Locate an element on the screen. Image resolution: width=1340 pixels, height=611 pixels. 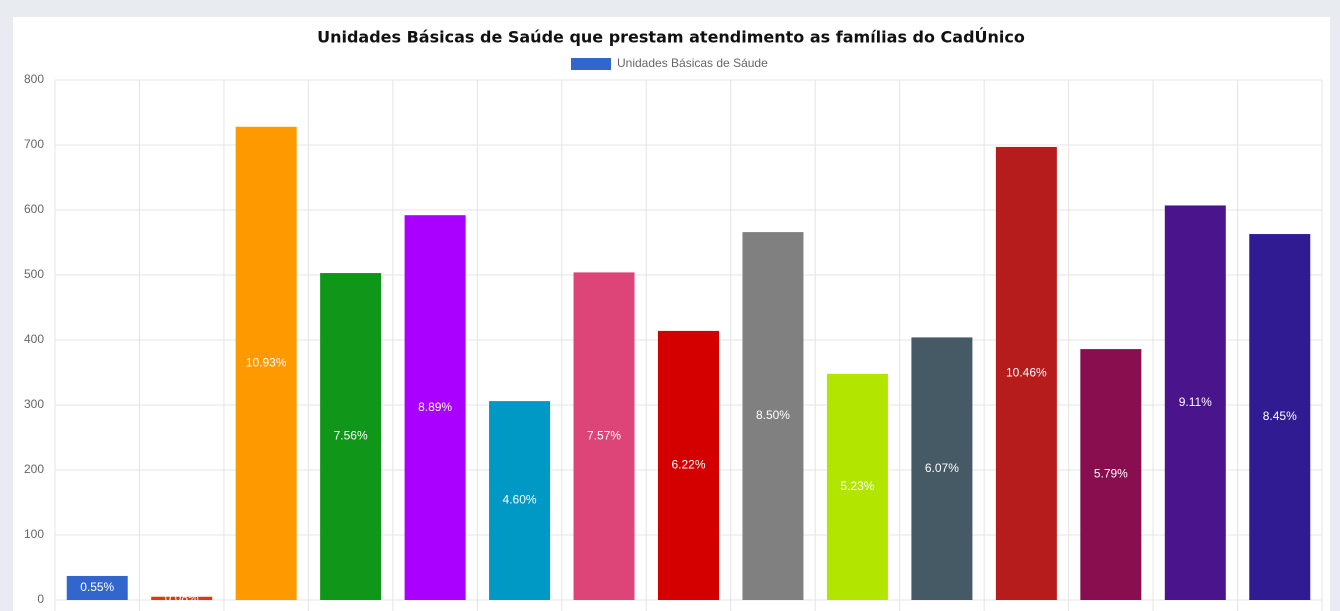
bar-label: 7.57% is located at coordinates (604, 435).